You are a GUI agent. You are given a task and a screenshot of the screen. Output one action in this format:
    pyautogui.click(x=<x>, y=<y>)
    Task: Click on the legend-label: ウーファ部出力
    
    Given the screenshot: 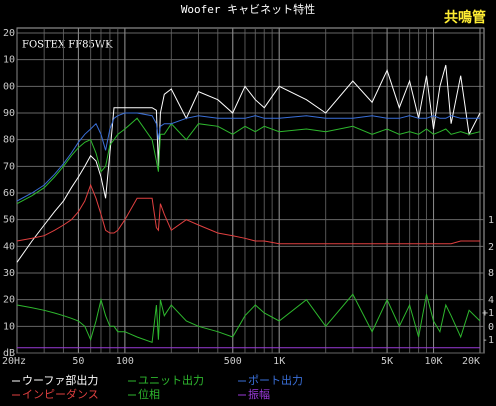 What is the action you would take?
    pyautogui.click(x=60, y=380)
    